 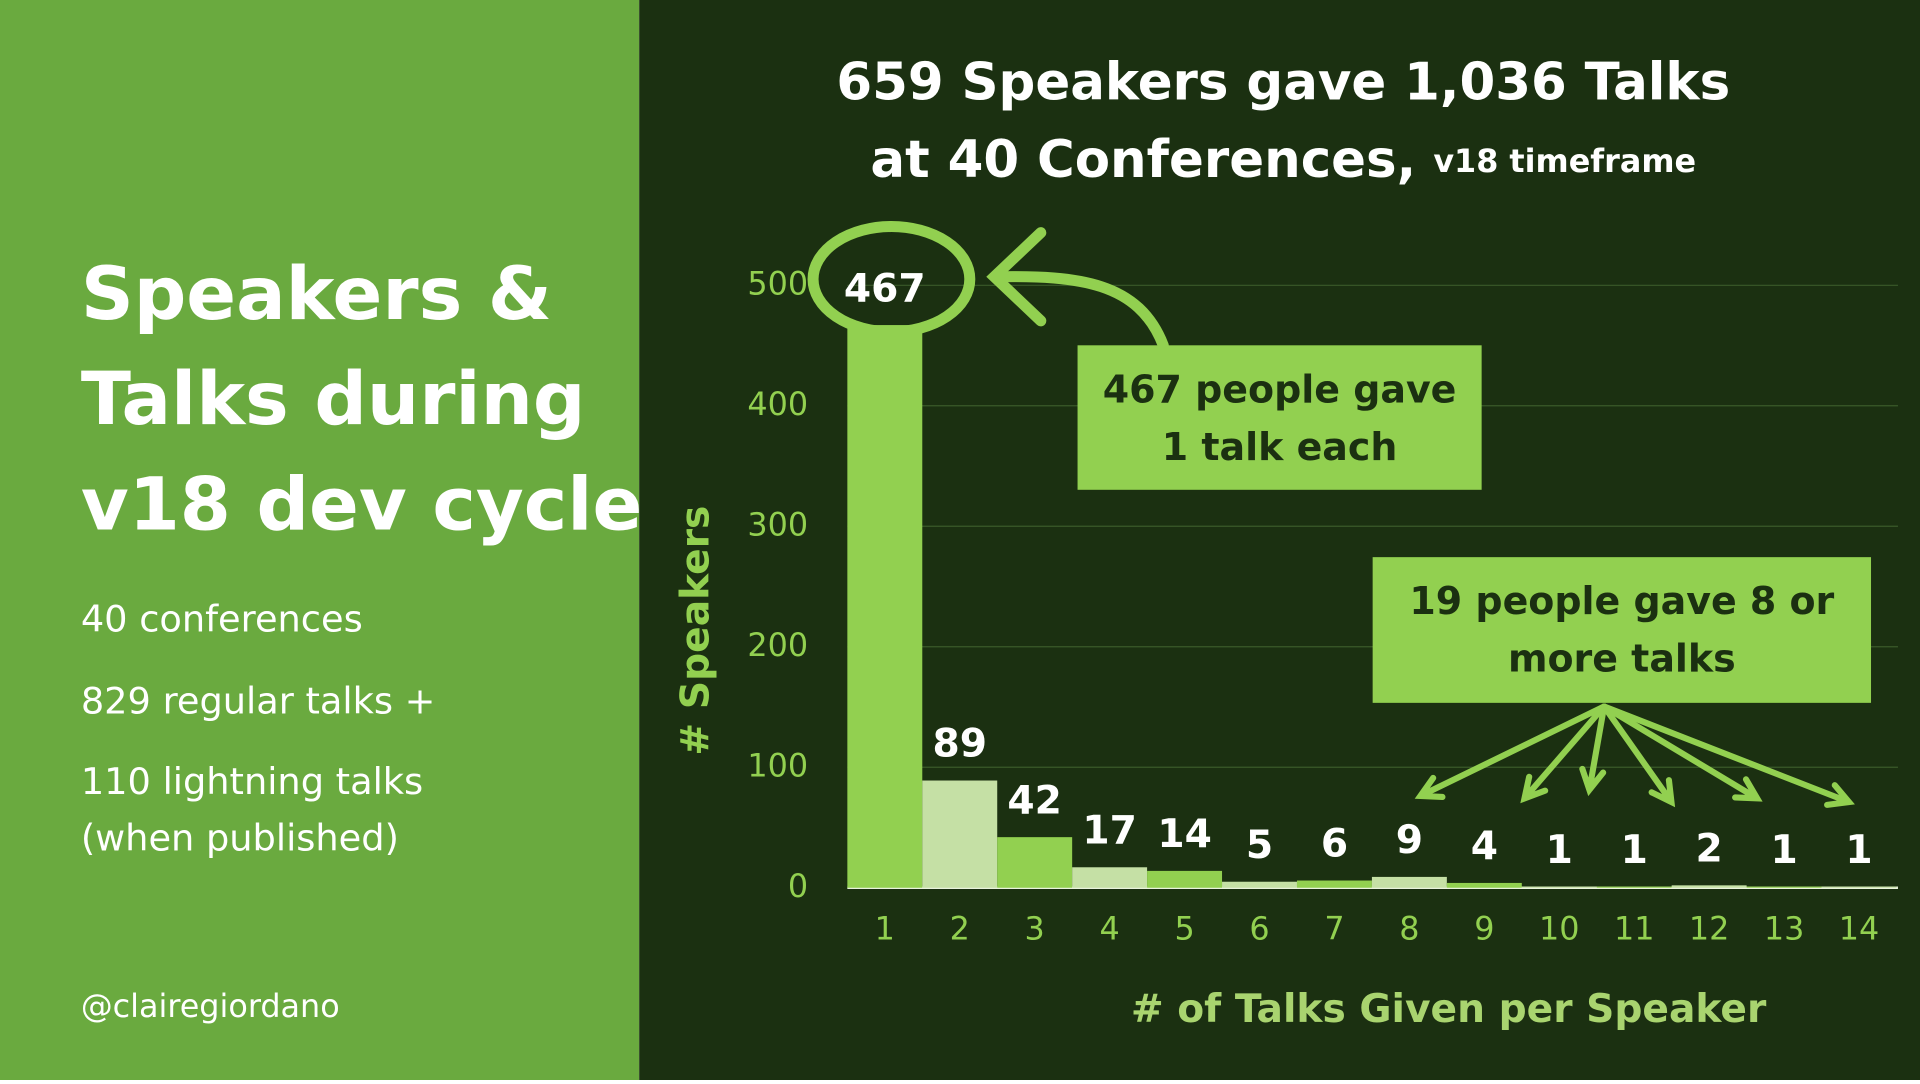 I want to click on x-tick-label: 1, so click(x=885, y=929).